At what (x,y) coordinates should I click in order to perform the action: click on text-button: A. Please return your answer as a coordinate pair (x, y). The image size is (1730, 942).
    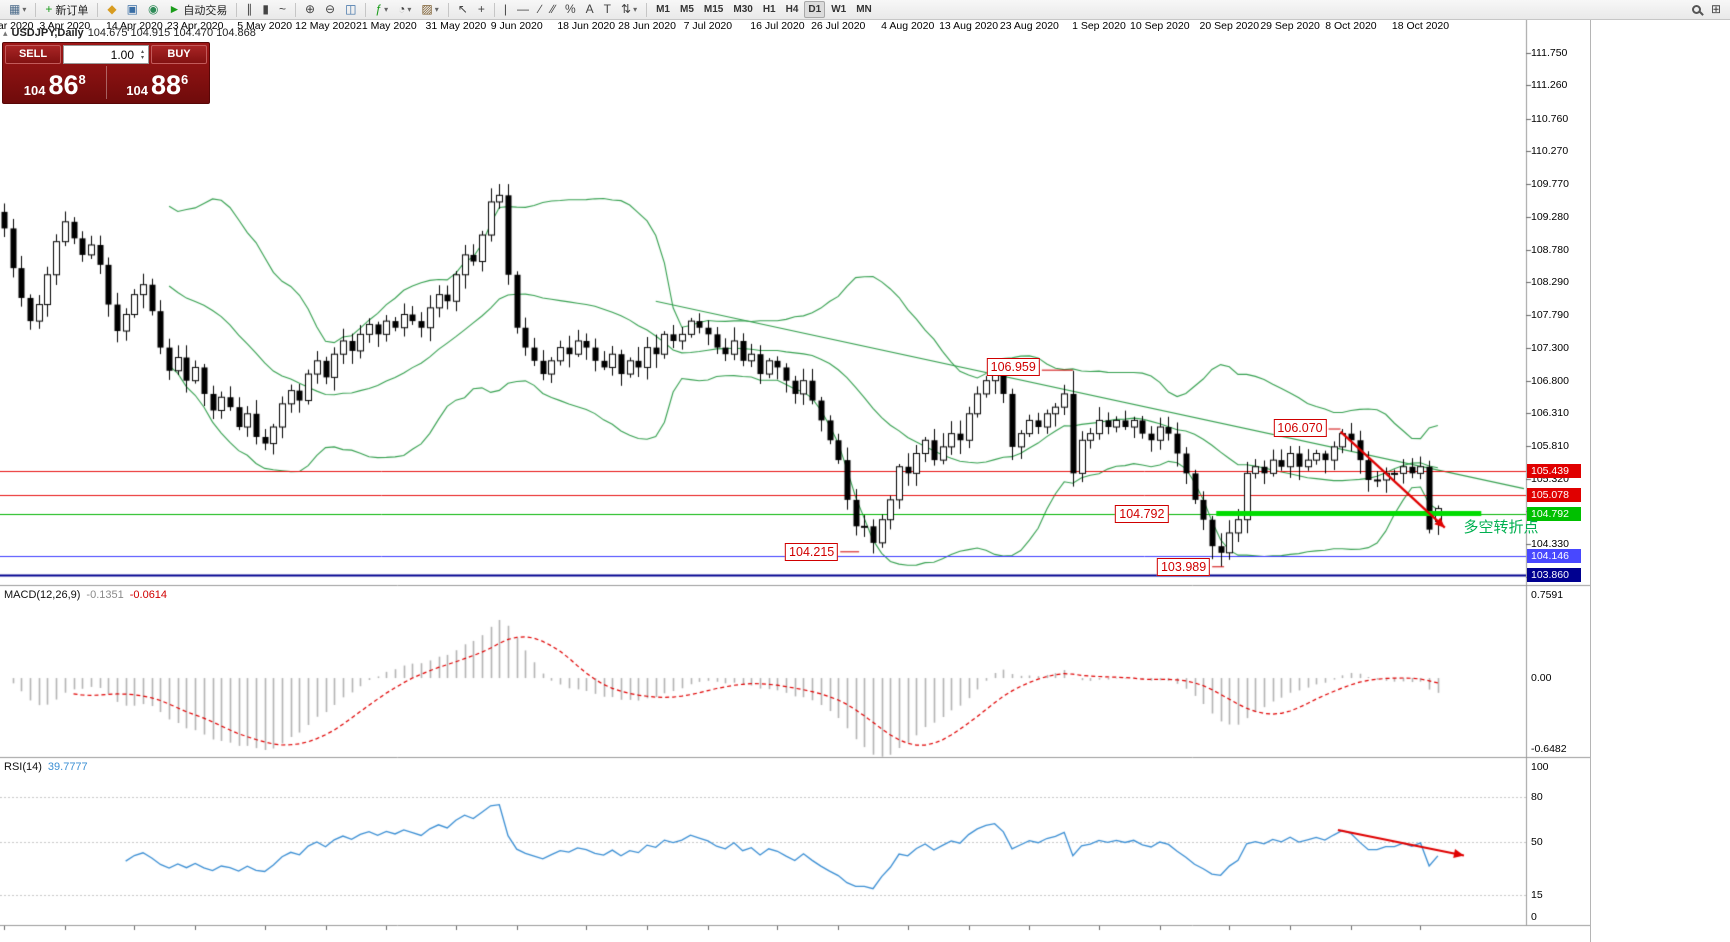
    Looking at the image, I should click on (590, 9).